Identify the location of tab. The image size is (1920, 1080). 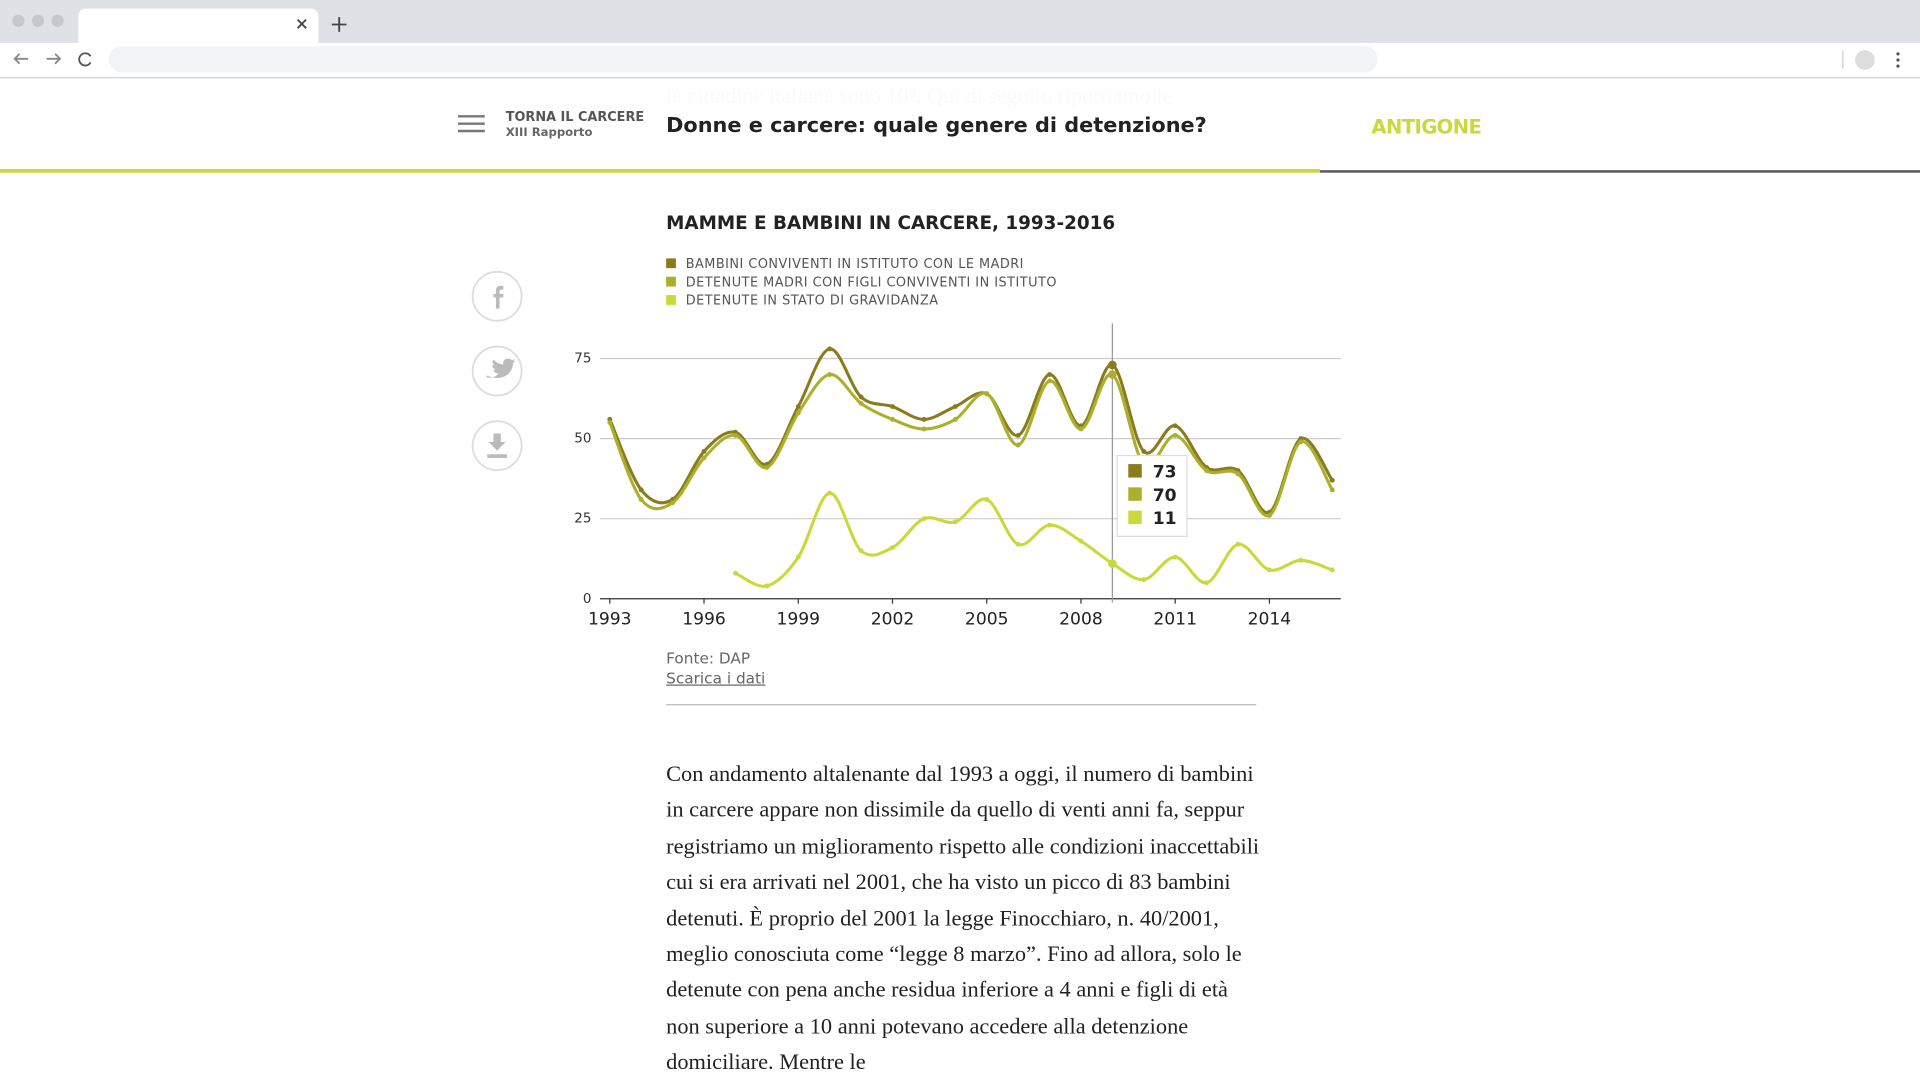
(198, 25).